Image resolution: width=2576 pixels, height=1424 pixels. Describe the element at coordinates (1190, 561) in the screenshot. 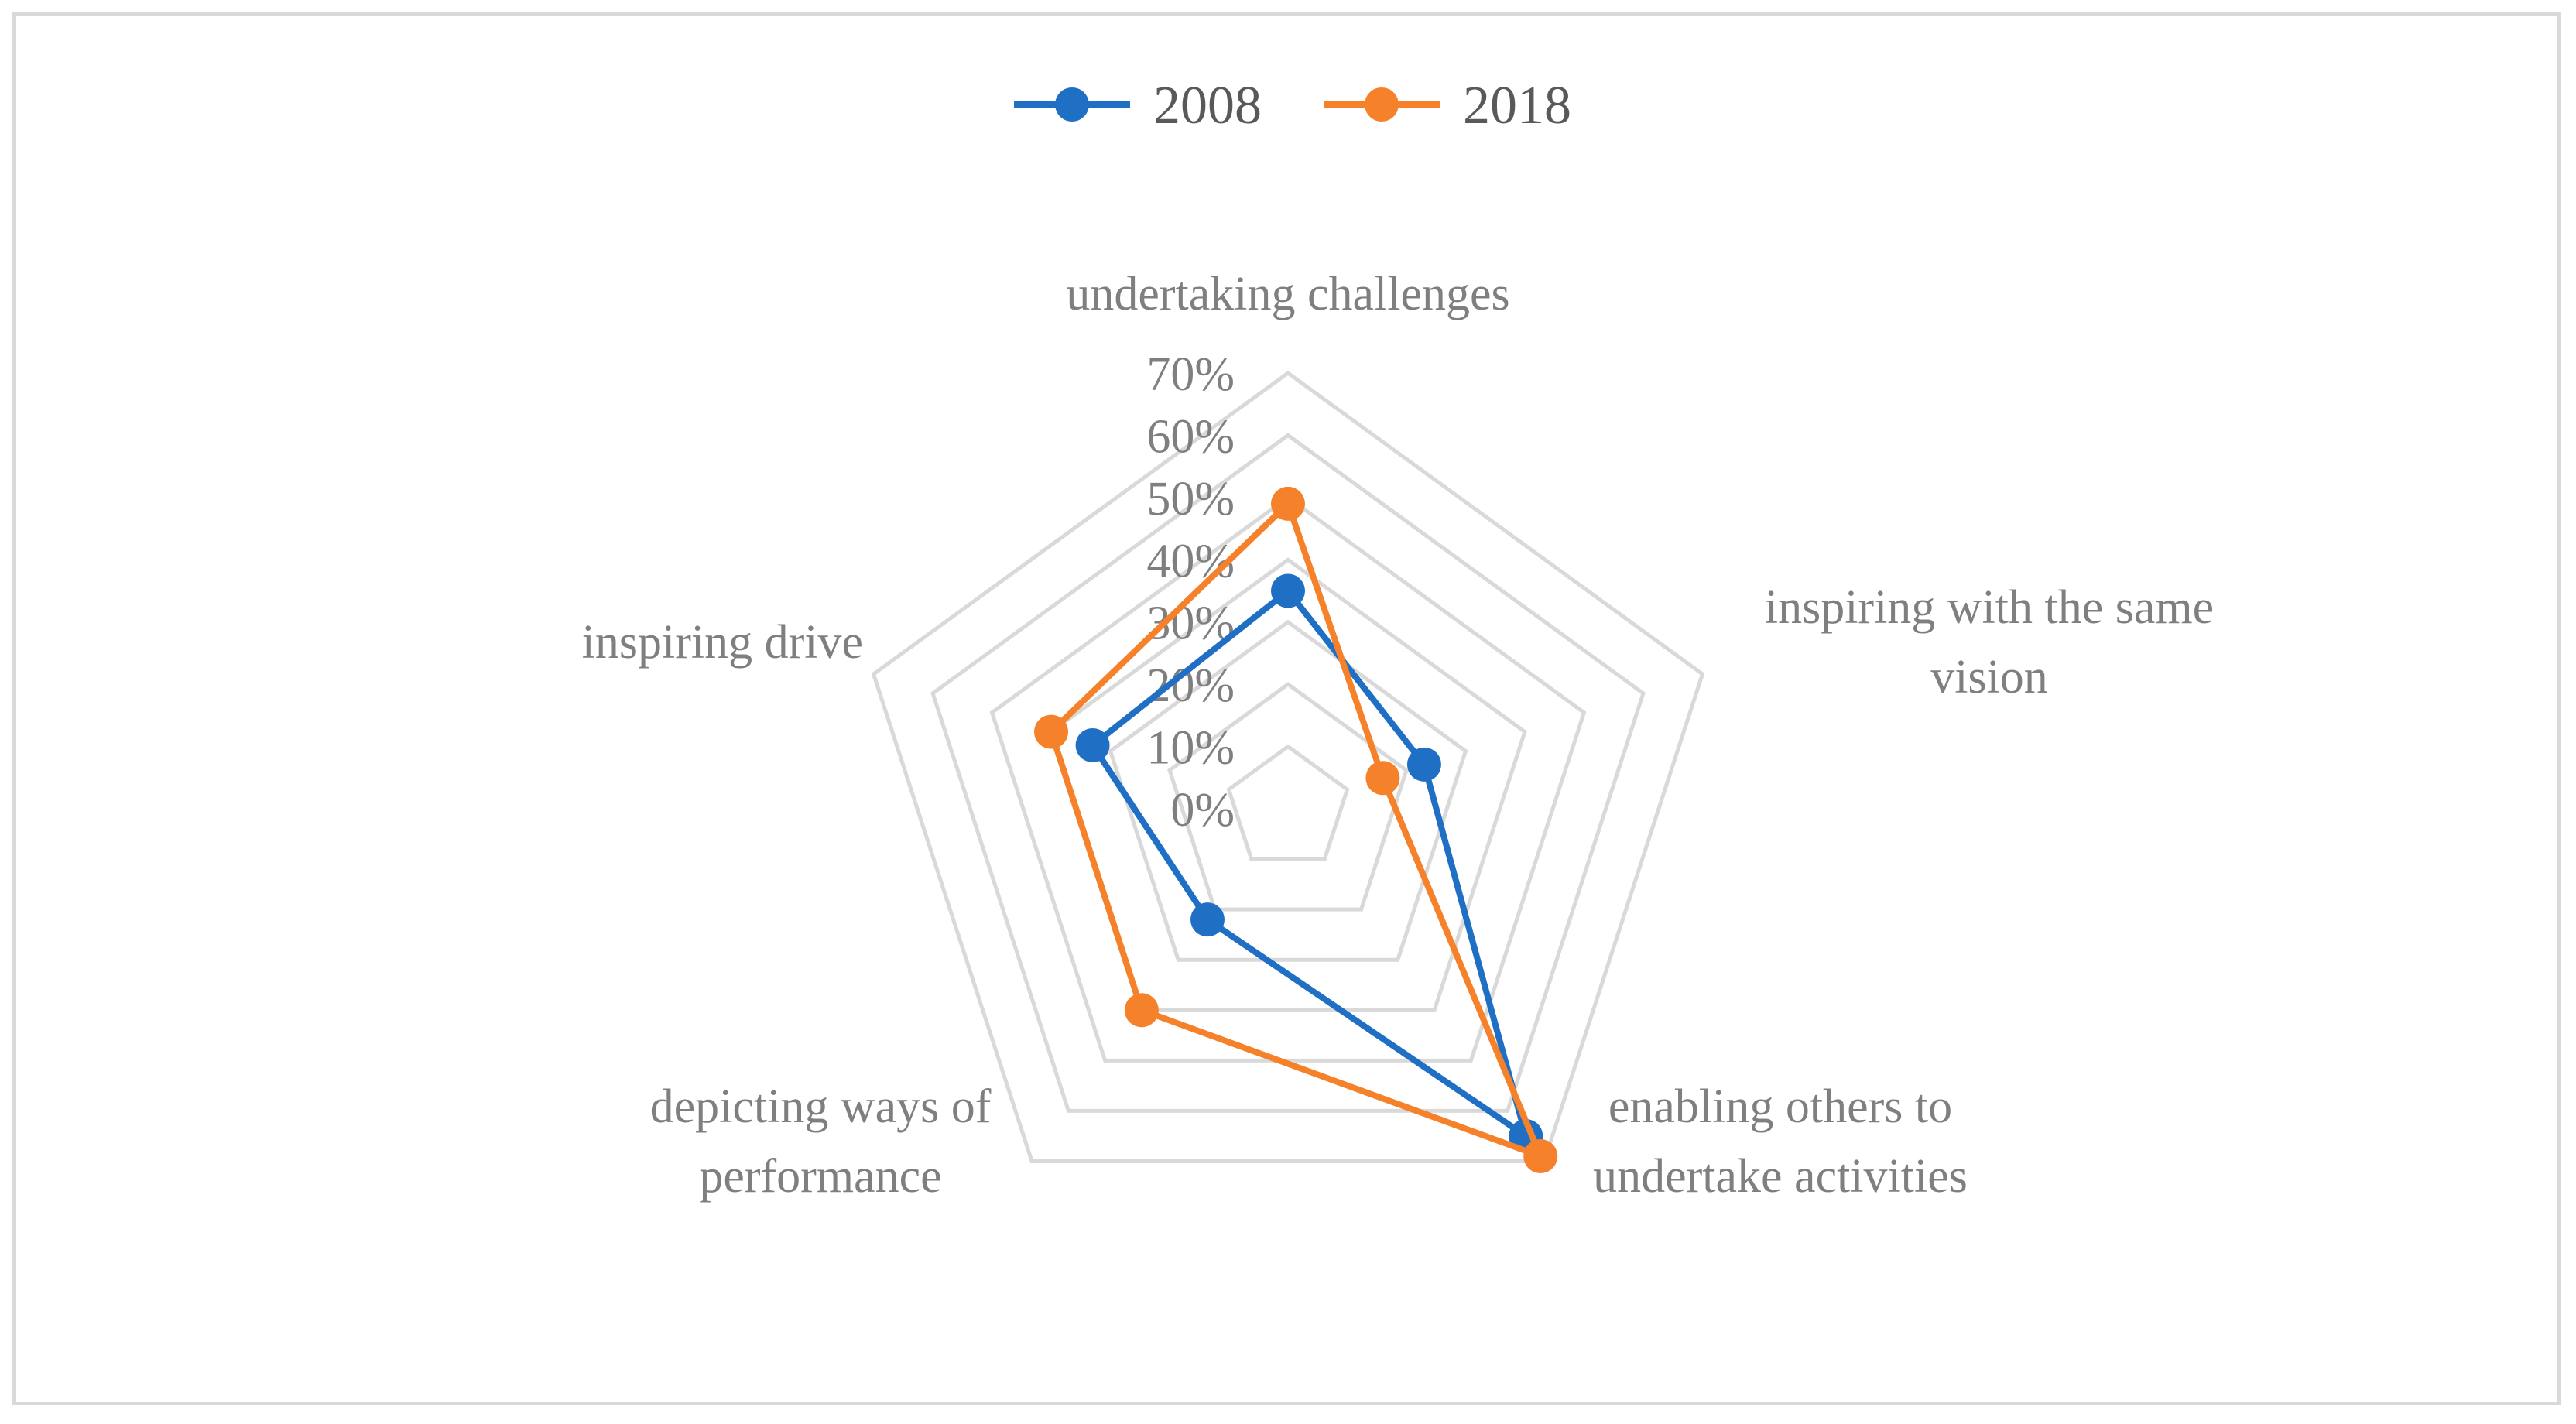

I see `tick-label: 40%` at that location.